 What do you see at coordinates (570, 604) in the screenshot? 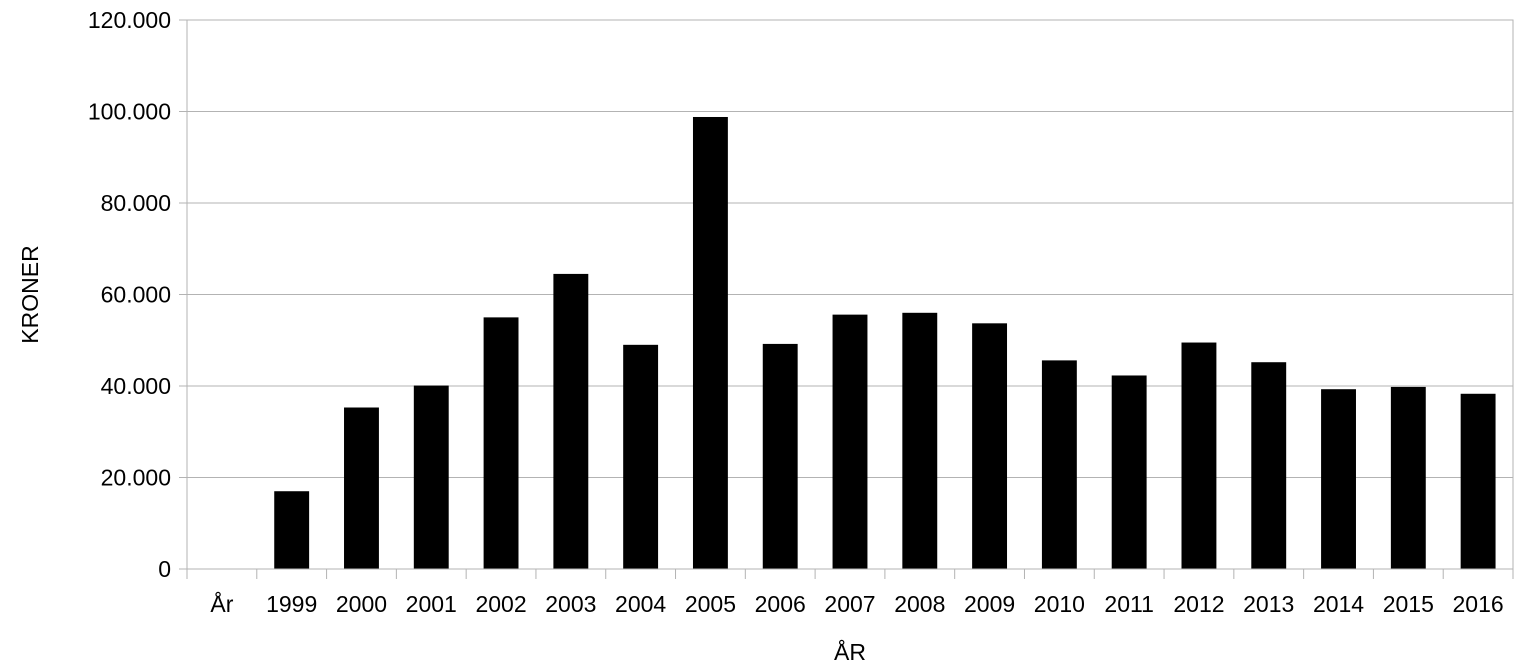
I see `x-tick-label: 2003` at bounding box center [570, 604].